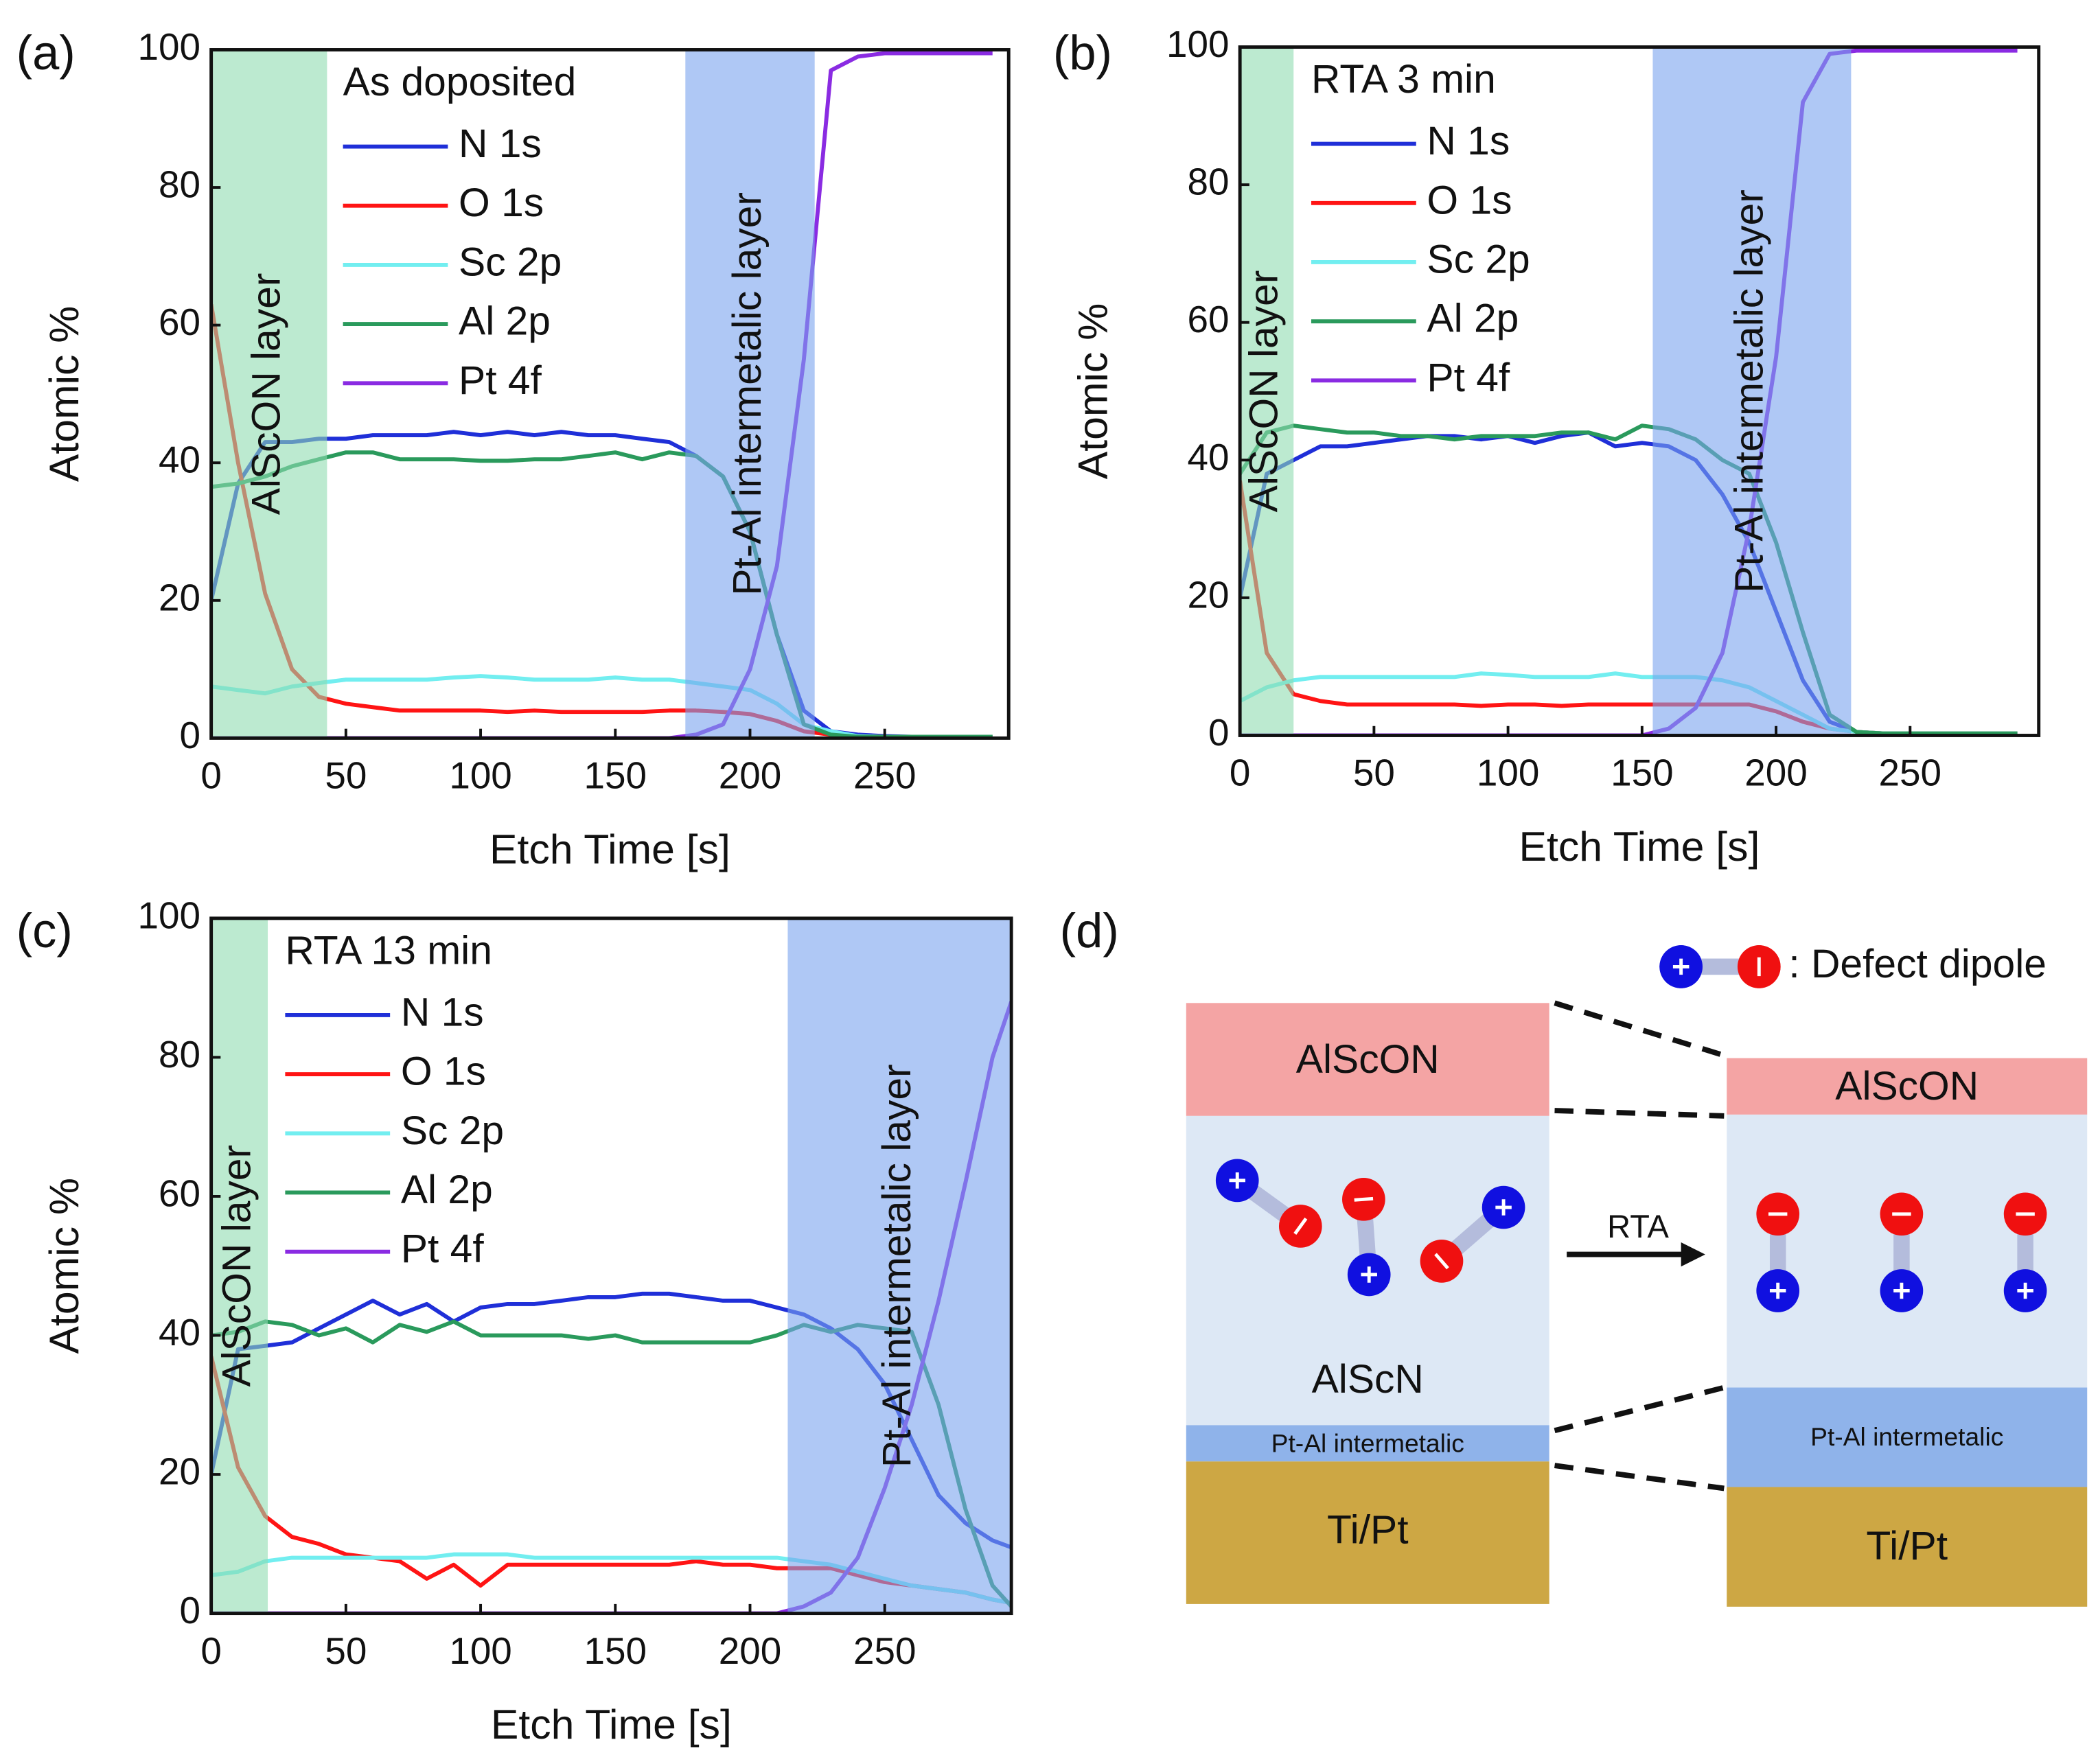 The image size is (2098, 1764). I want to click on panel-label: (d), so click(1089, 931).